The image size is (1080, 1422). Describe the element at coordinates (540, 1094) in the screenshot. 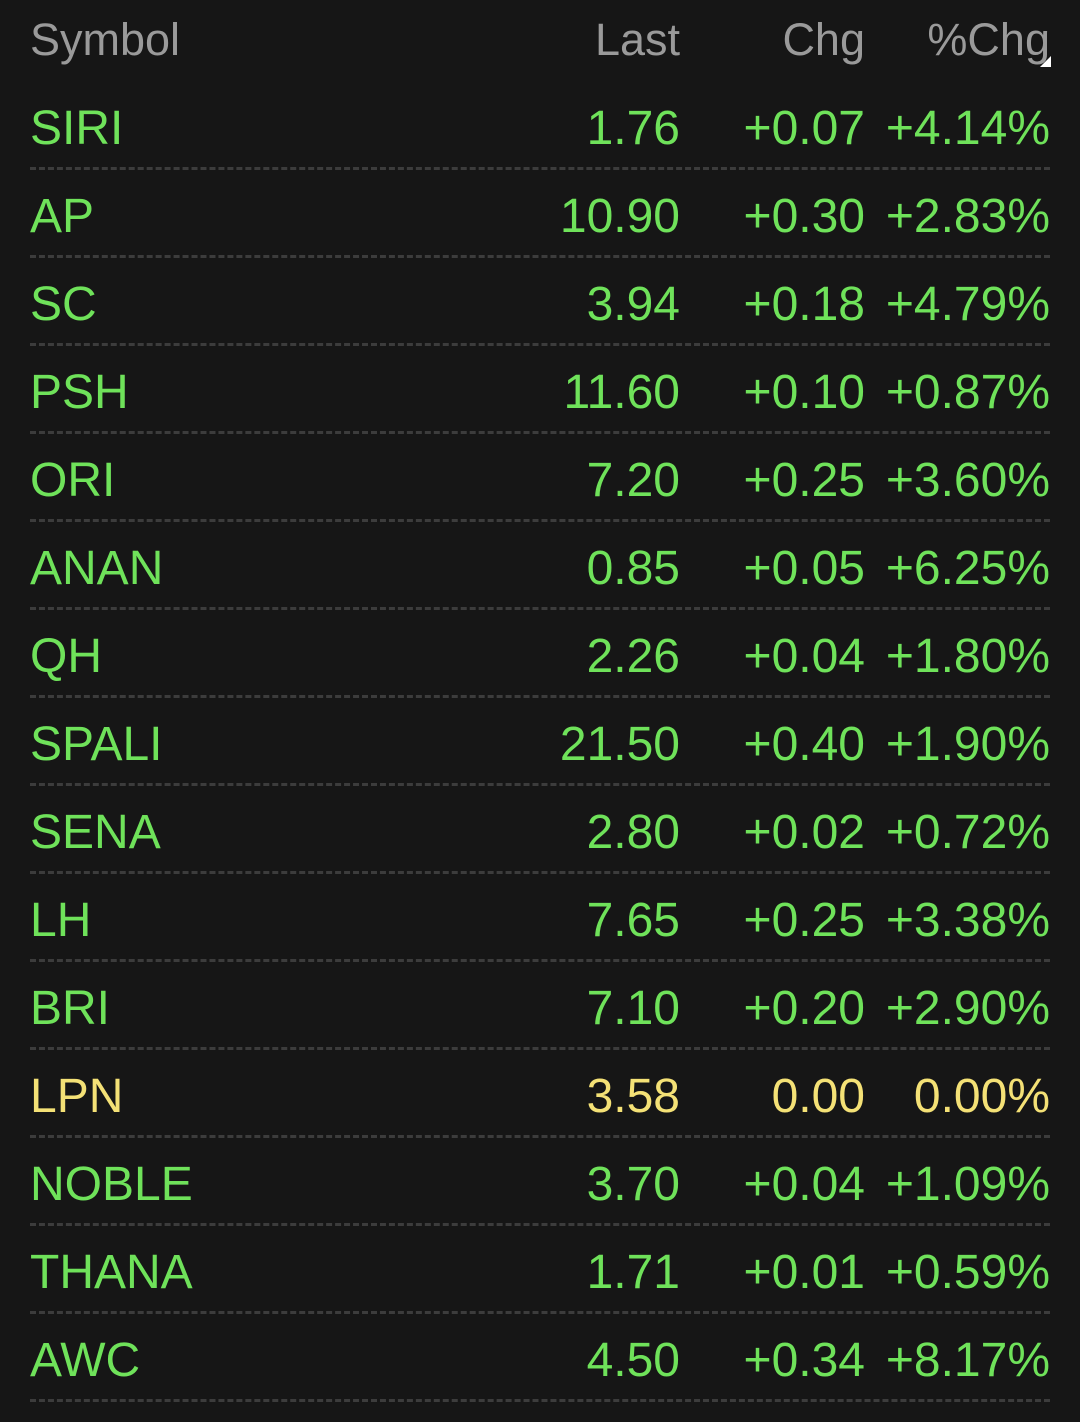

I see `quote-row: LPN 3.58 0.00 0.00%` at that location.